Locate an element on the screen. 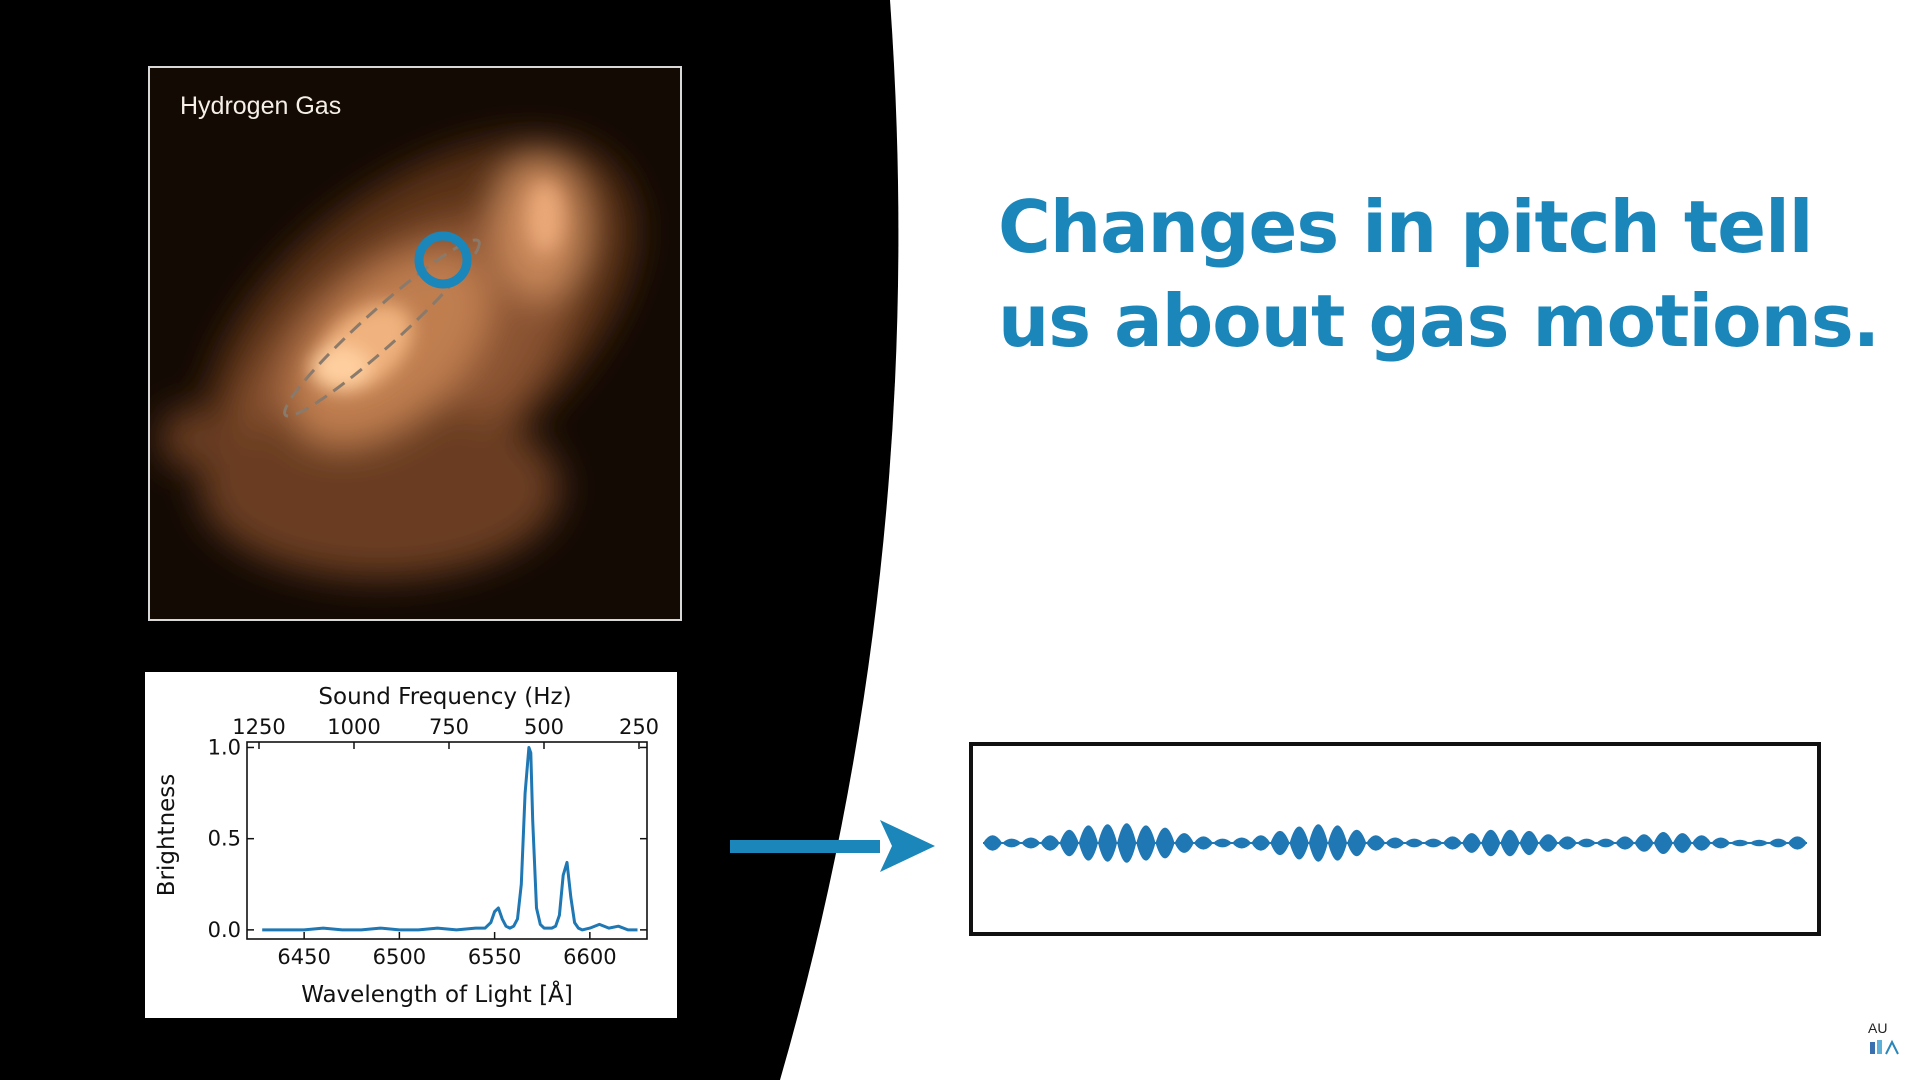  secondary-x-tick-label: 250 is located at coordinates (639, 727).